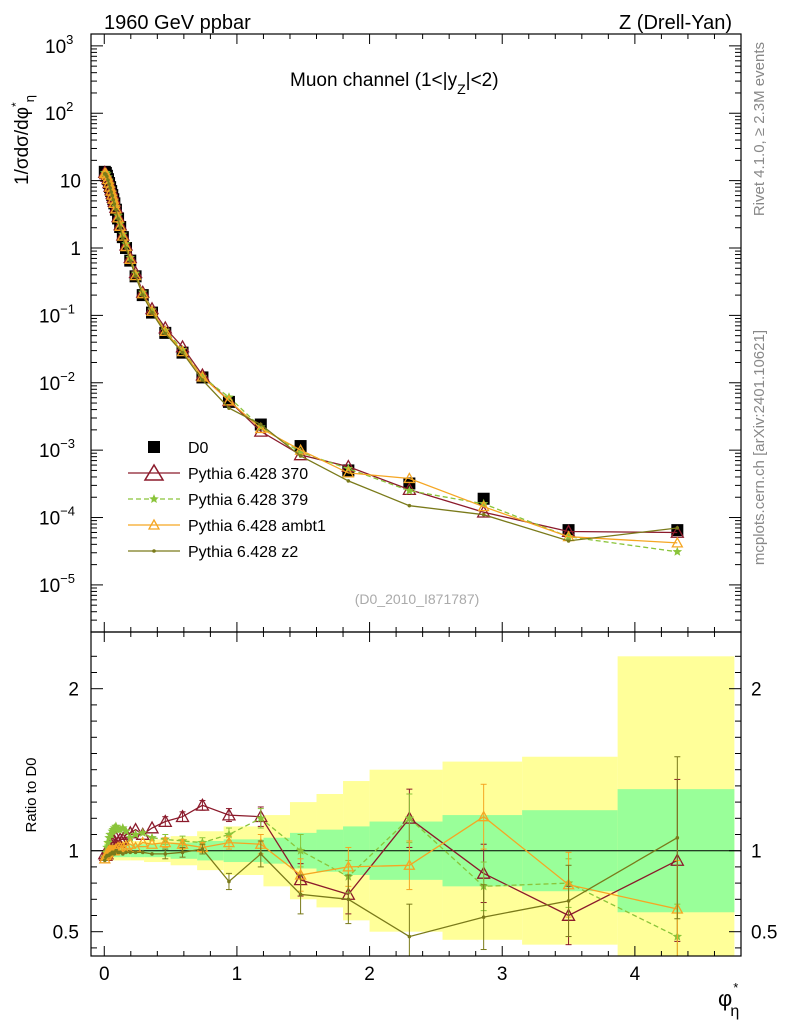 The image size is (786, 1024). I want to click on legend-marker-D0, so click(154, 447).